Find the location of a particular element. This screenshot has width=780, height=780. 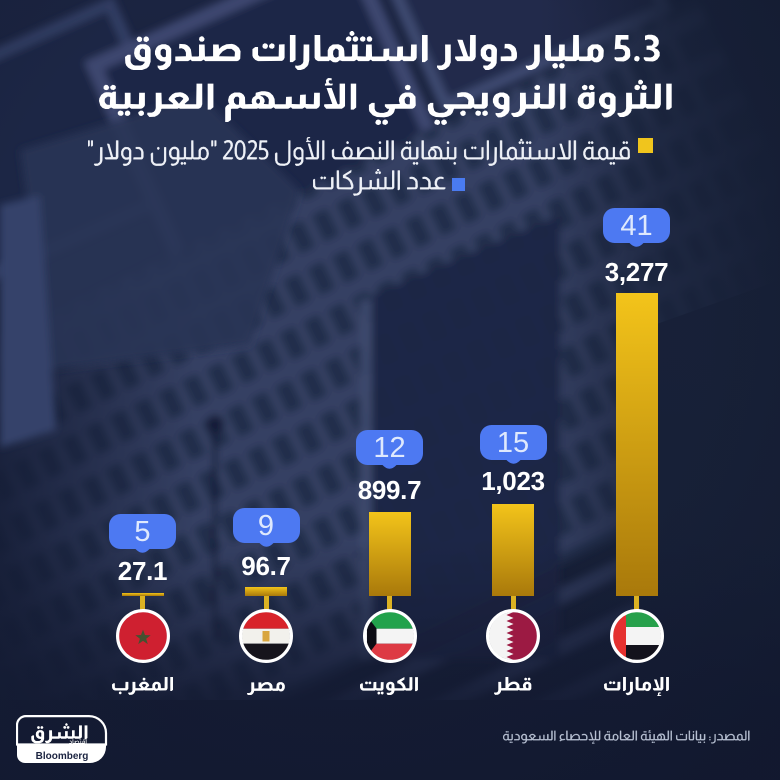

svg-text: Bloomberg is located at coordinates (62, 756).